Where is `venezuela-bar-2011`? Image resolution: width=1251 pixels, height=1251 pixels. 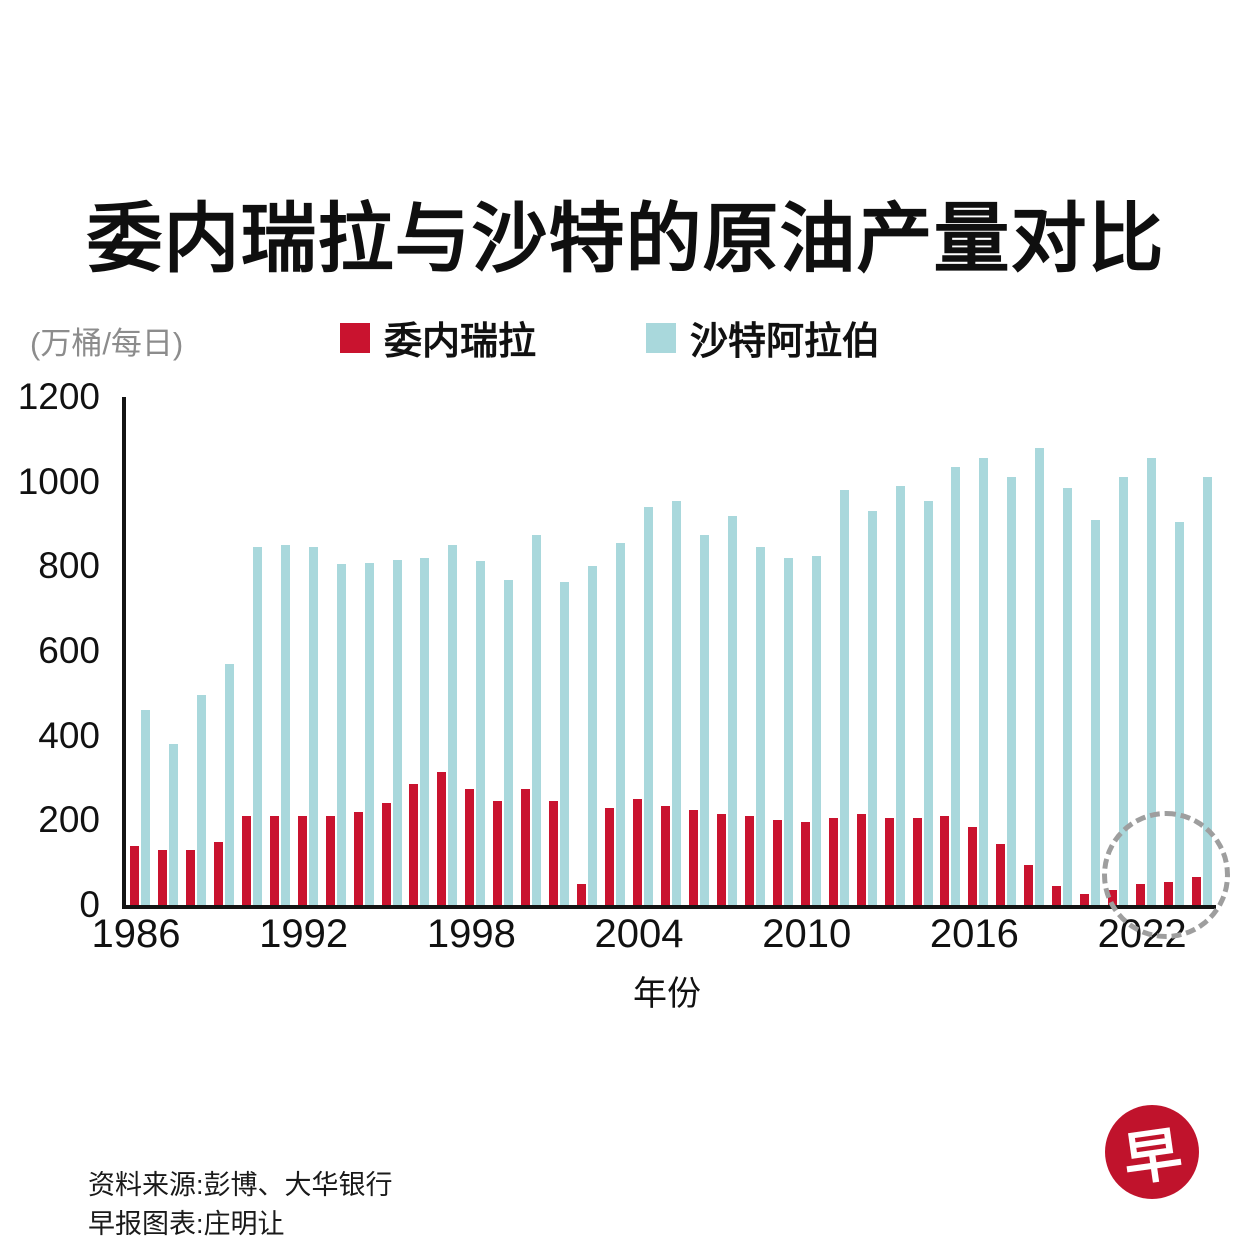 venezuela-bar-2011 is located at coordinates (833, 861).